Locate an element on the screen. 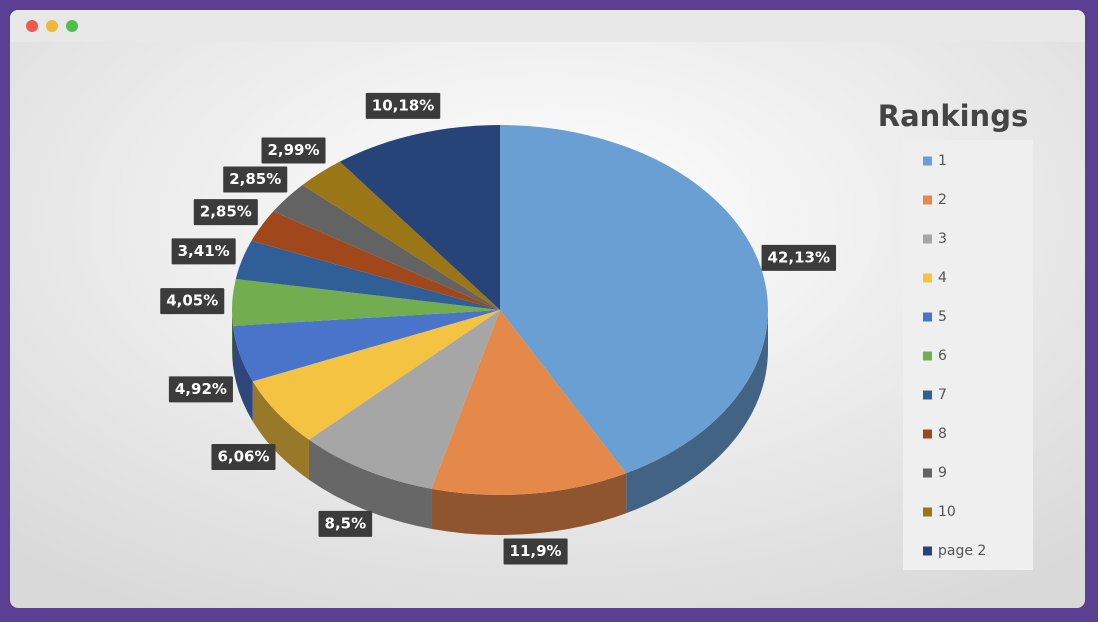  legend-label: 9 is located at coordinates (942, 473).